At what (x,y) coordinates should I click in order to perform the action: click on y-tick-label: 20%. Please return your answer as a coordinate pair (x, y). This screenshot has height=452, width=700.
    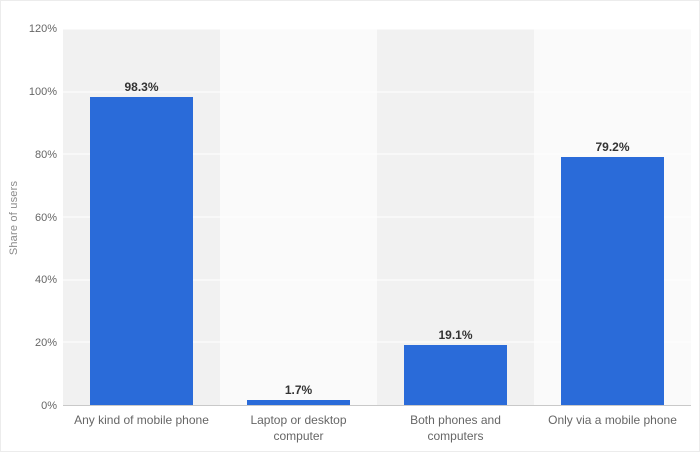
    Looking at the image, I should click on (45, 343).